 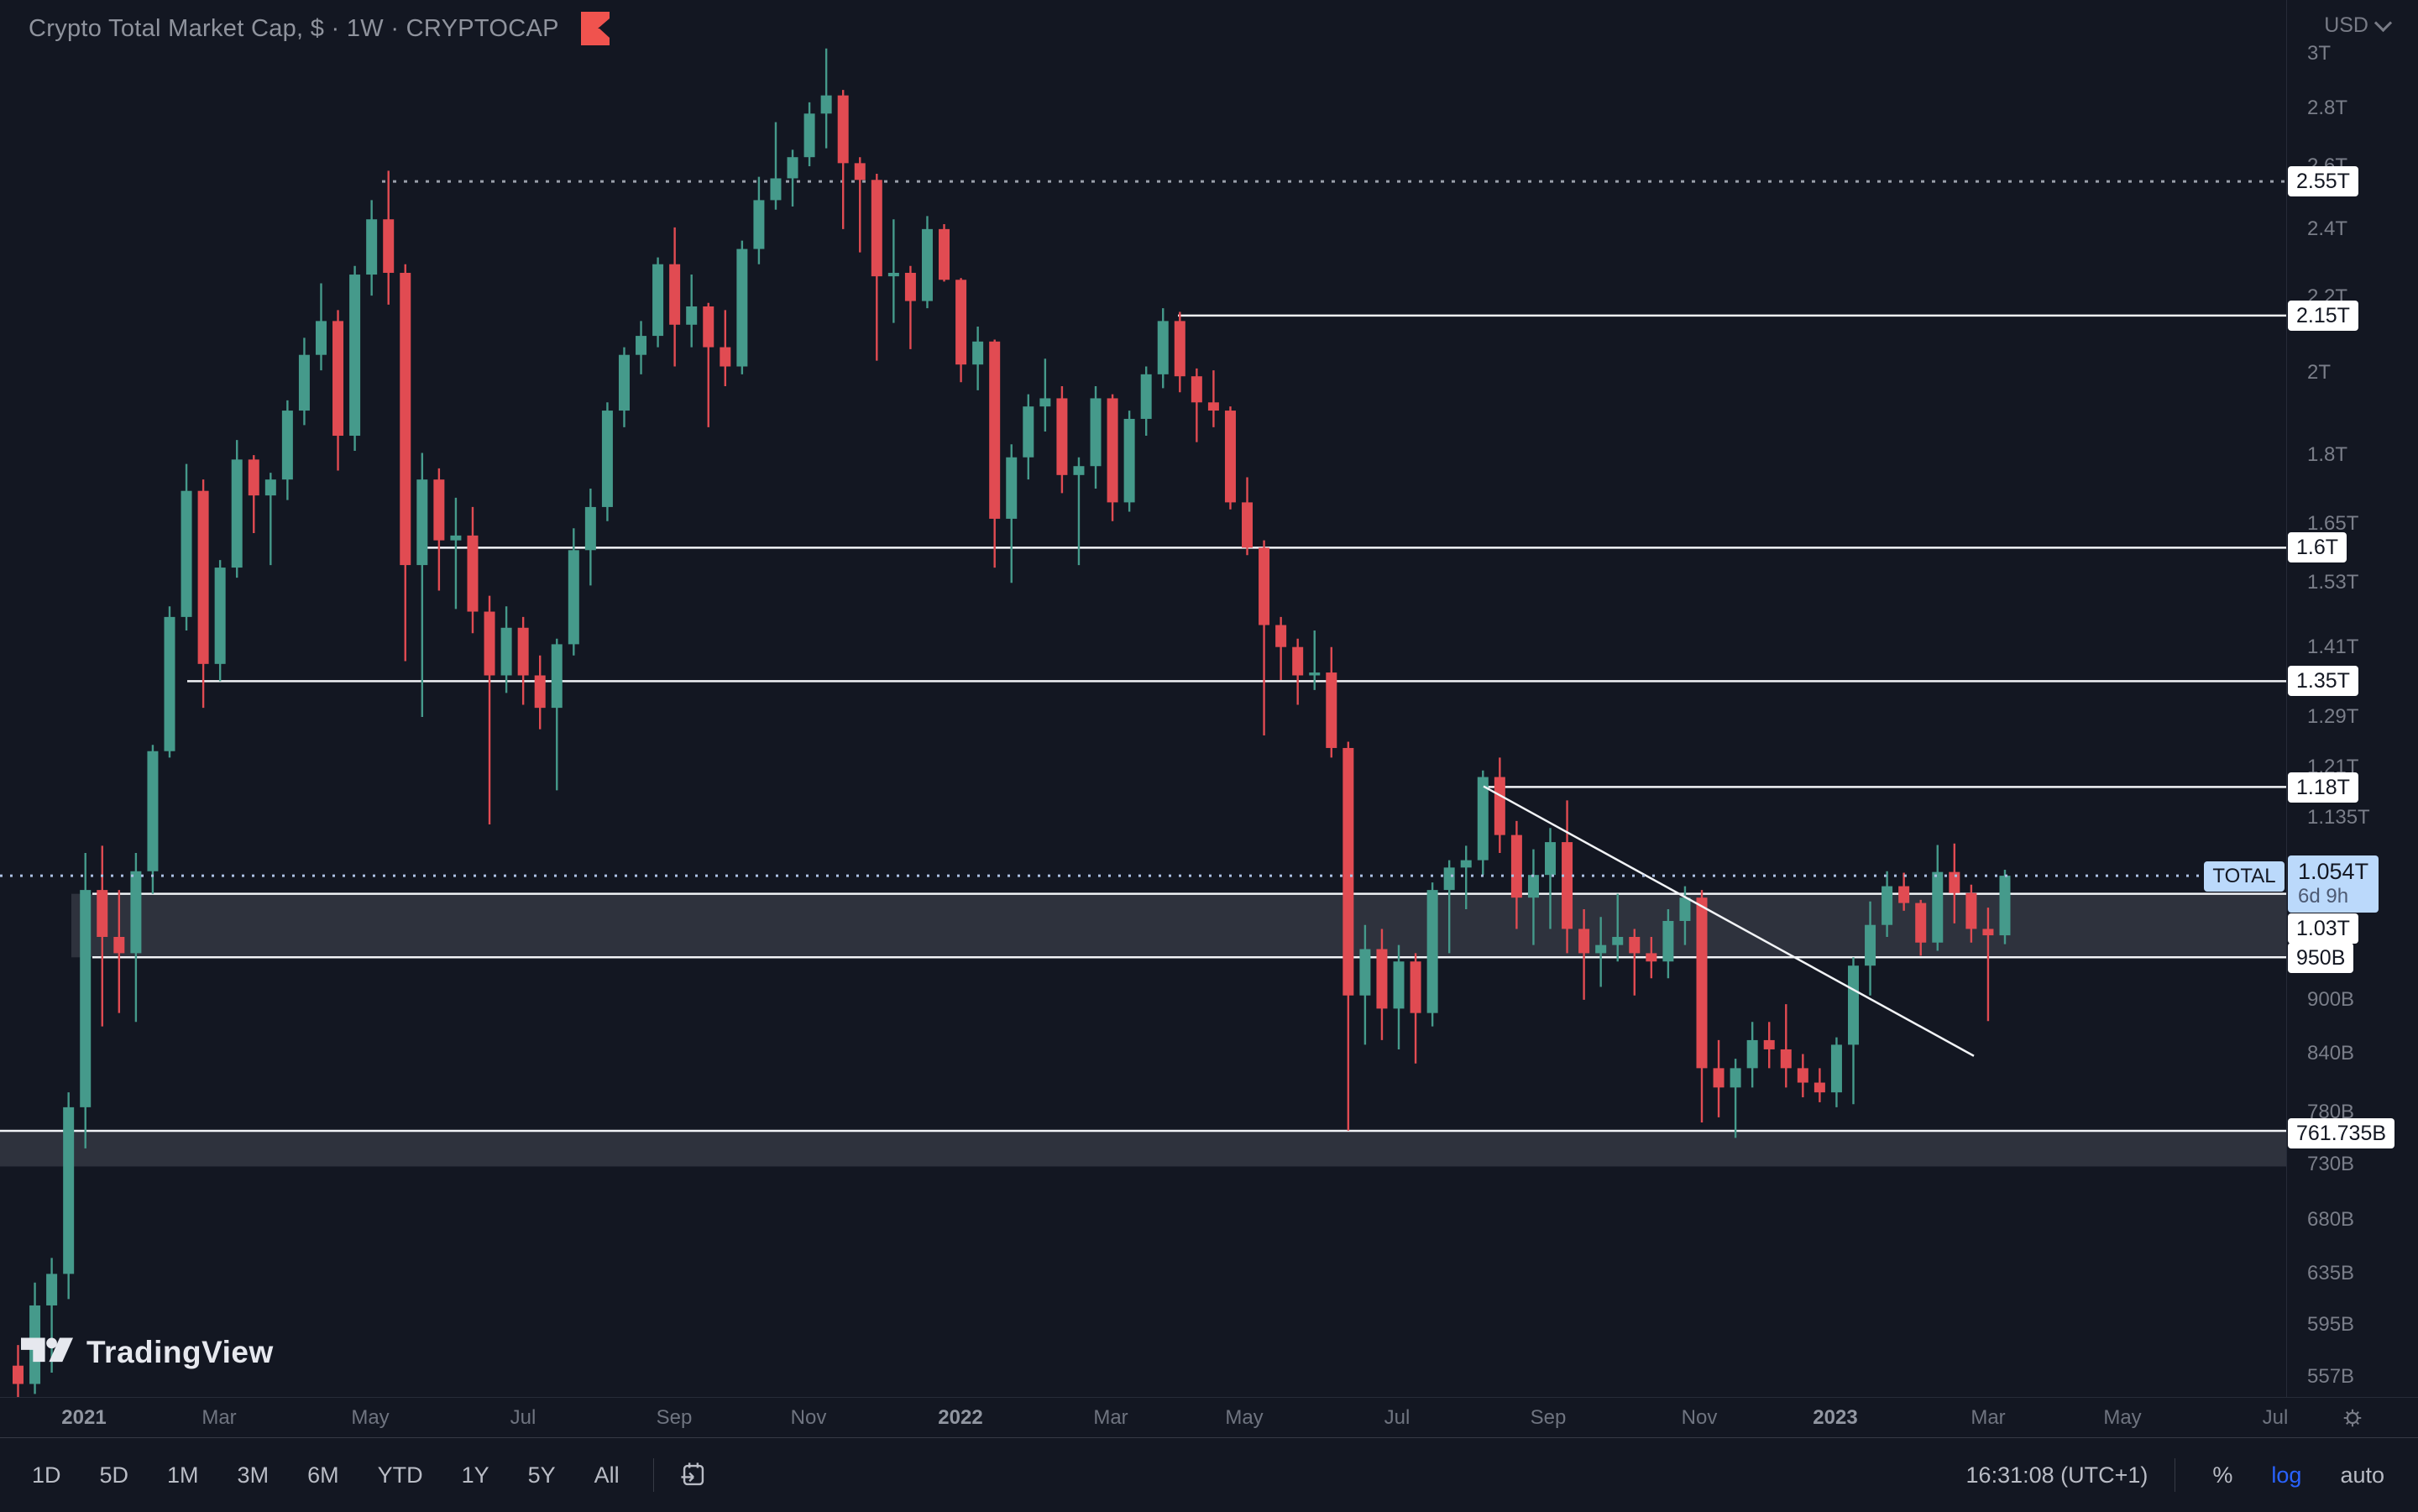 I want to click on percent-scale-button: %, so click(x=2222, y=1475).